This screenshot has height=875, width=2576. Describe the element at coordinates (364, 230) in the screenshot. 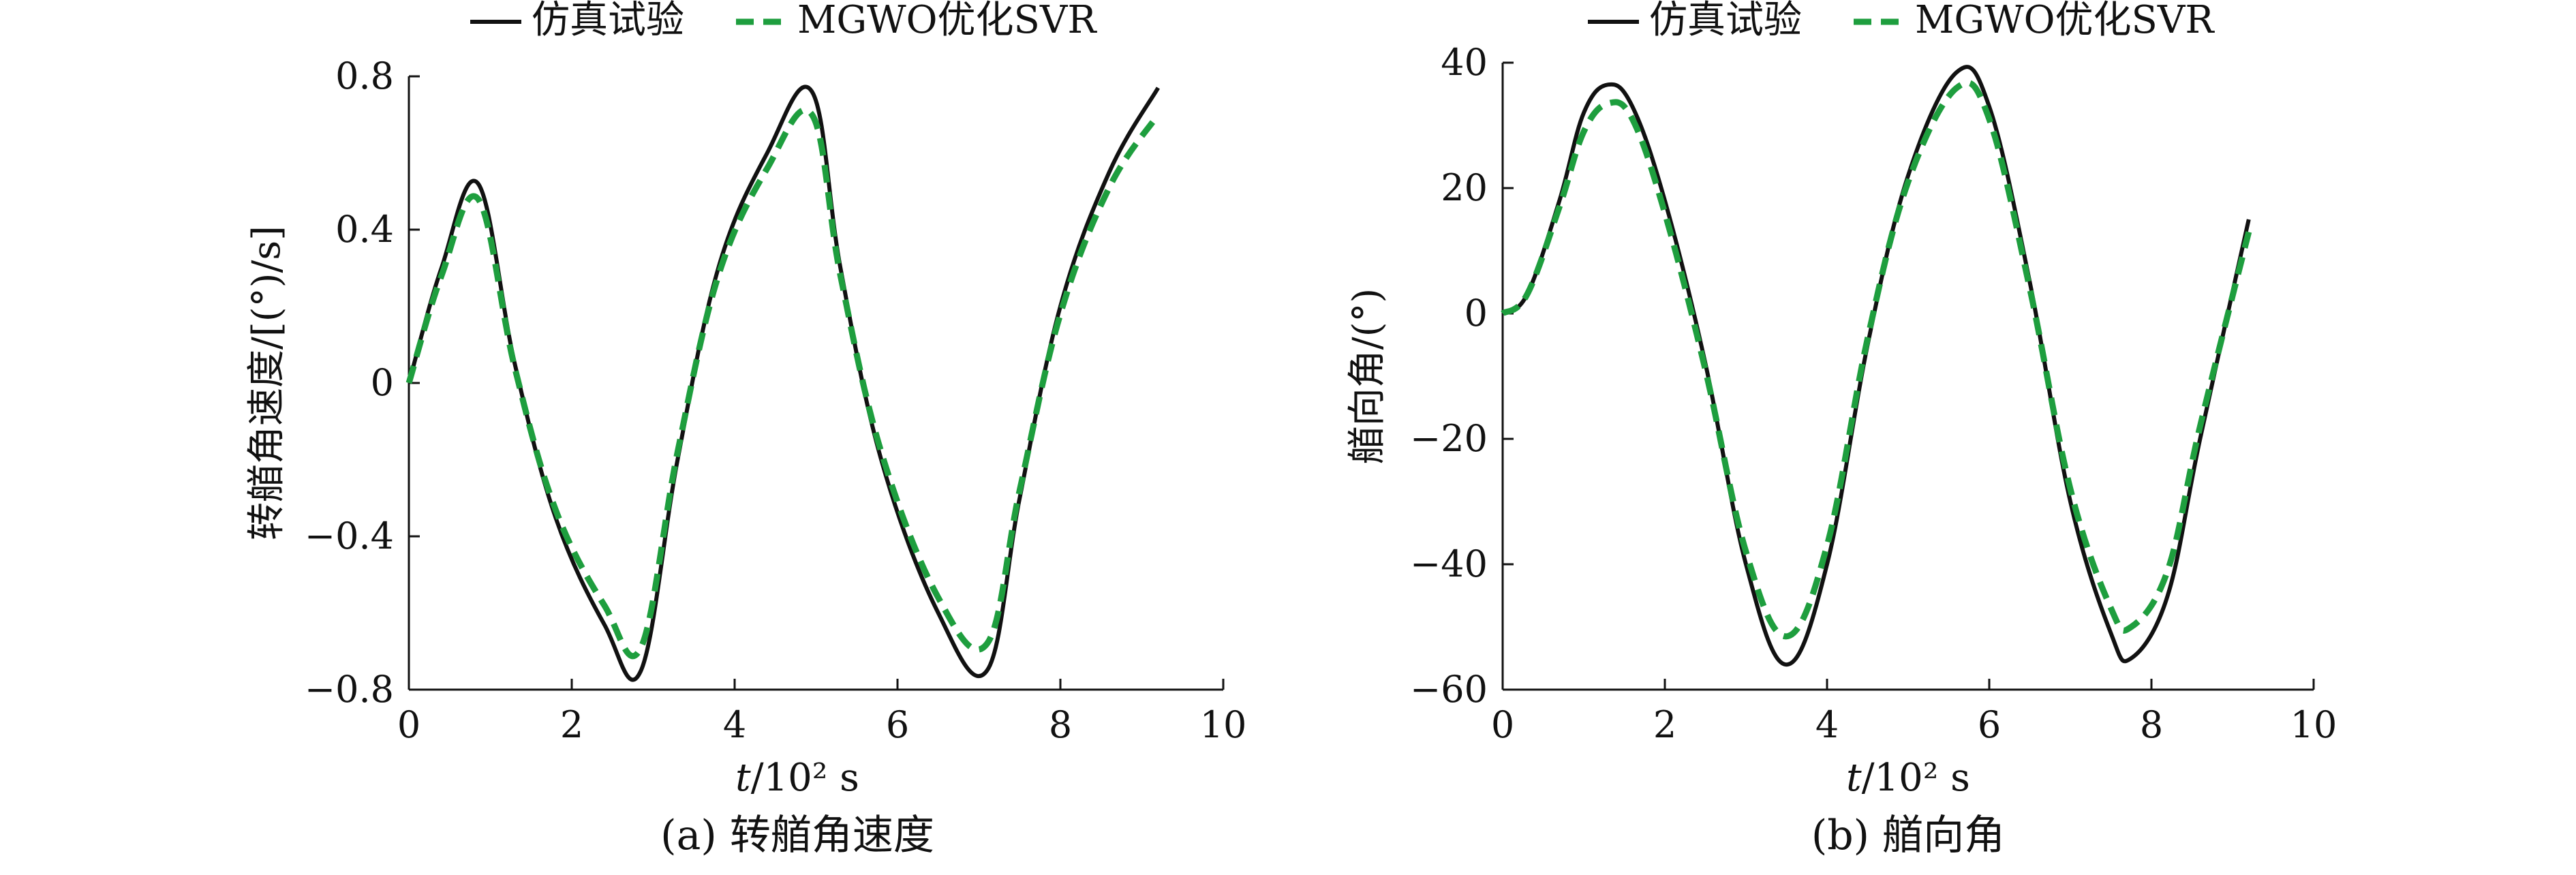

I see `y-tick-label: 0.4` at that location.